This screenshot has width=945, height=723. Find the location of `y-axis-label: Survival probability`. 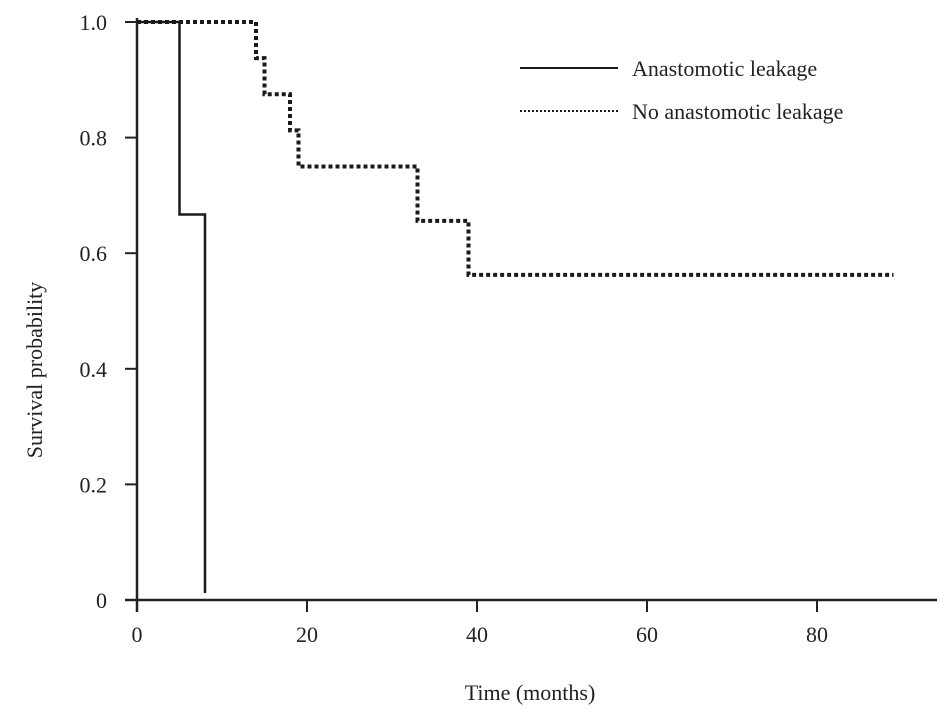

y-axis-label: Survival probability is located at coordinates (34, 370).